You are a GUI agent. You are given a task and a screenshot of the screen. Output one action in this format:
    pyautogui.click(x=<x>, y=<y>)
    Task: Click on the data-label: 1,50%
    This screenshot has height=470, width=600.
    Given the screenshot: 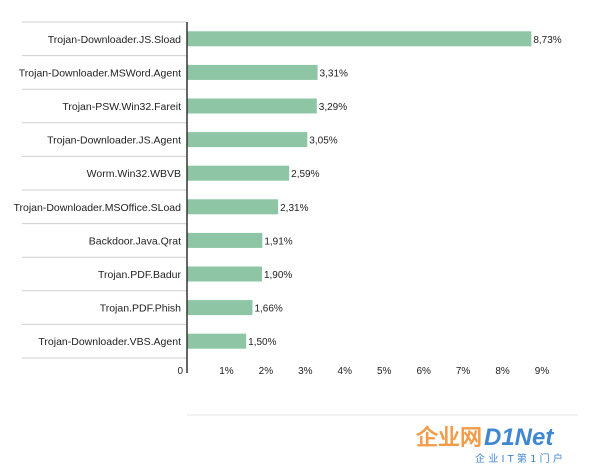 What is the action you would take?
    pyautogui.click(x=262, y=342)
    